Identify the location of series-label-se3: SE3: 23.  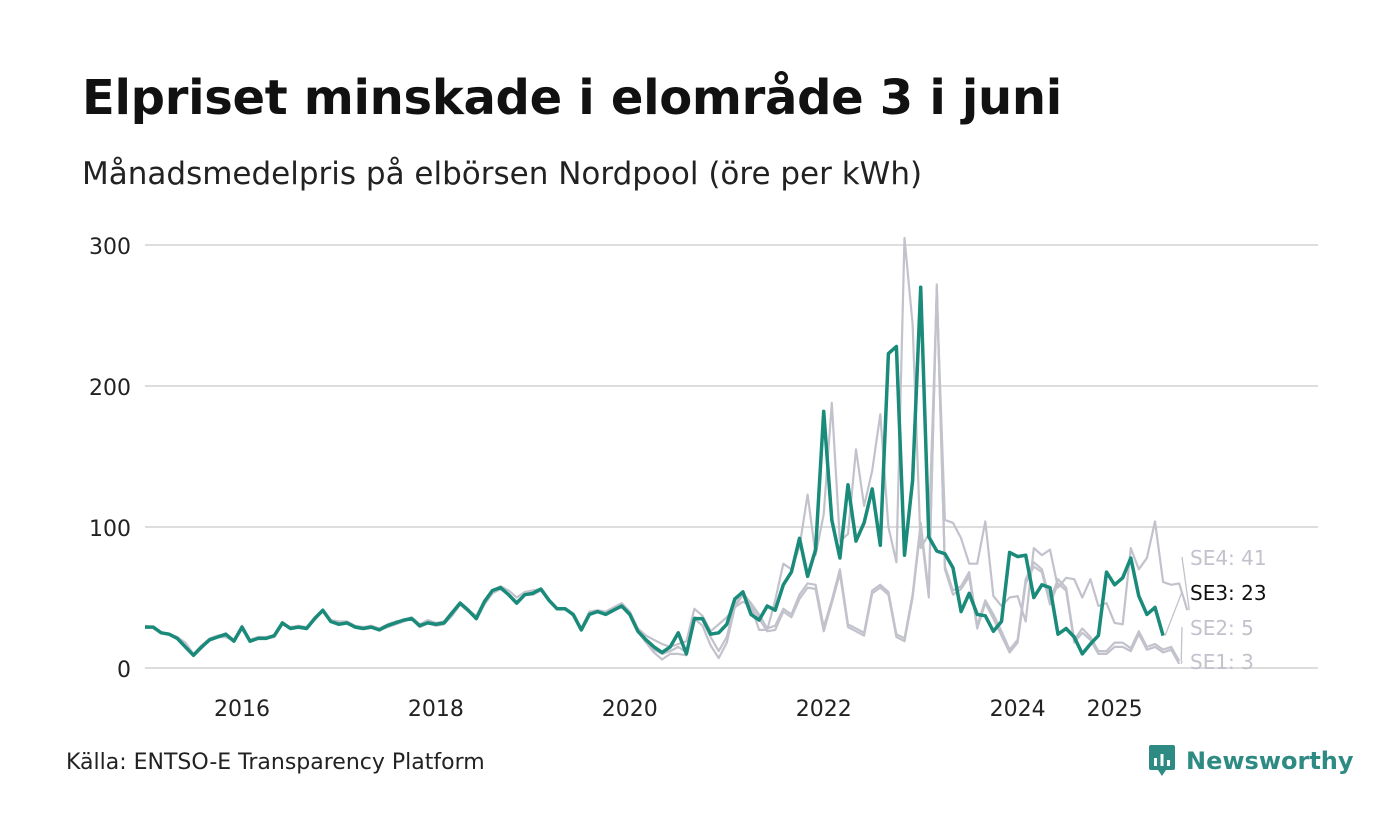
(1228, 593).